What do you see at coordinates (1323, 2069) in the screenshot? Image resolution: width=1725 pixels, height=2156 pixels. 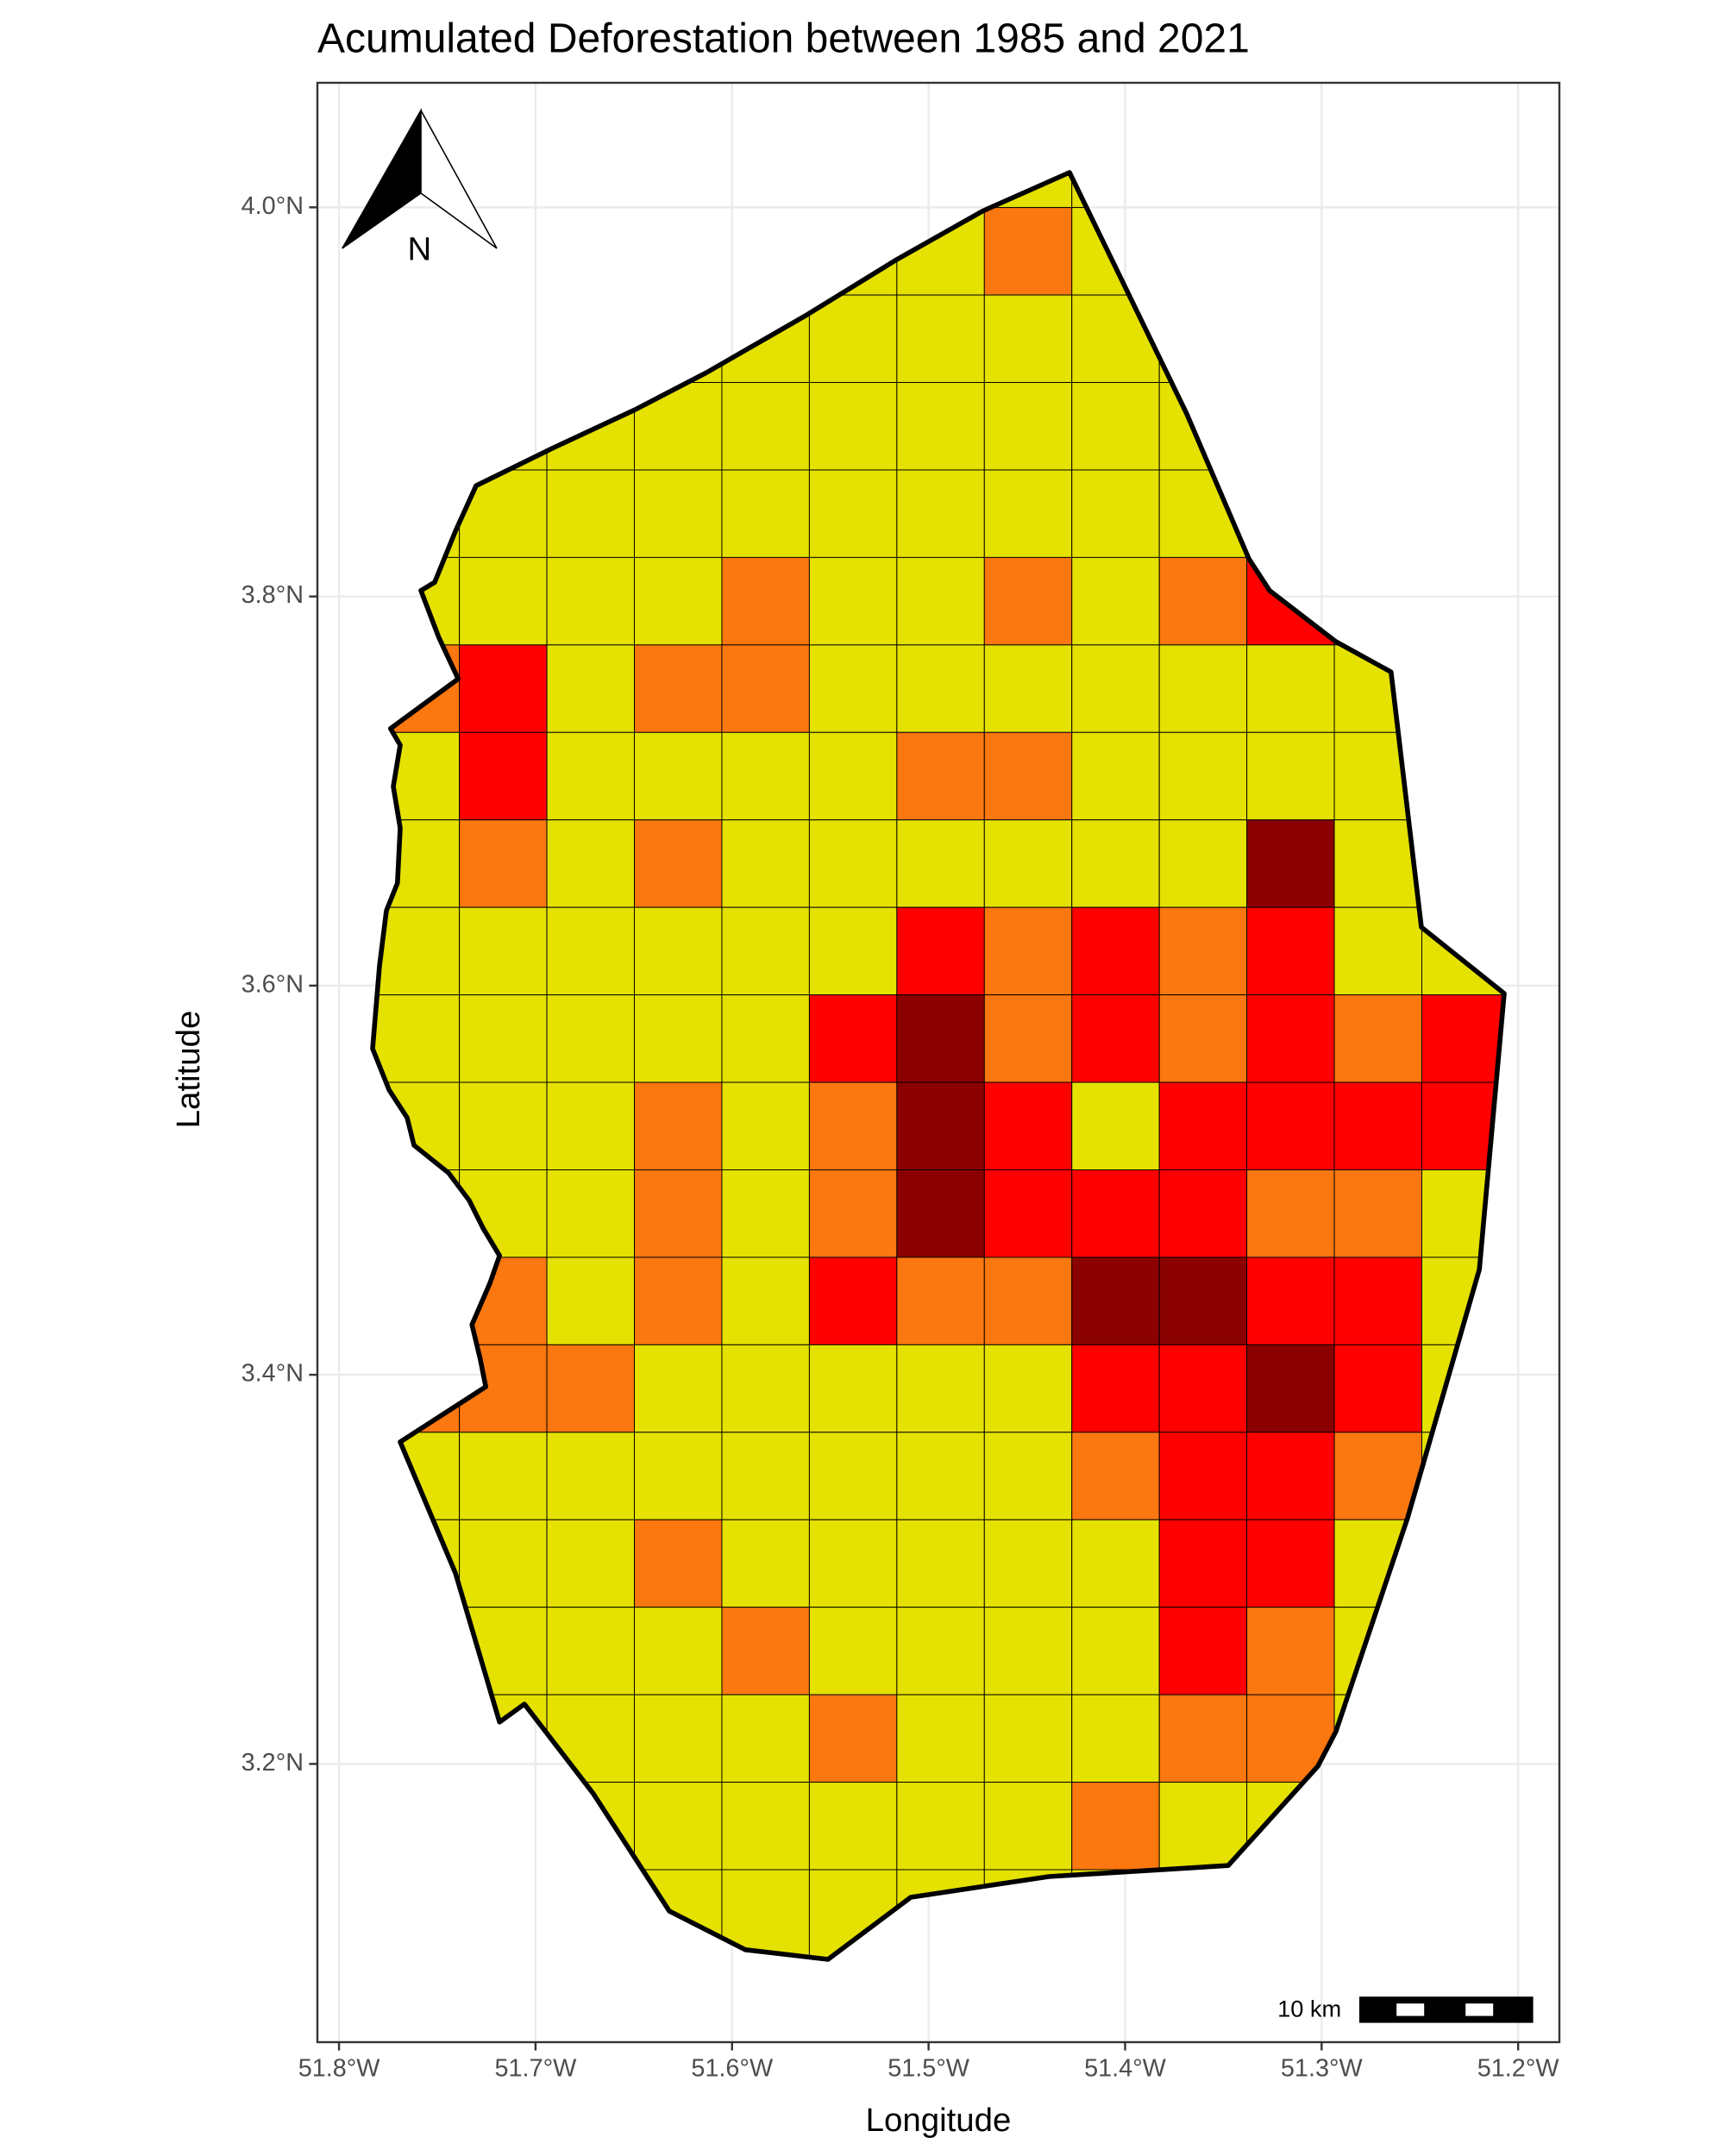 I see `x-tick-label: 51.3°W` at bounding box center [1323, 2069].